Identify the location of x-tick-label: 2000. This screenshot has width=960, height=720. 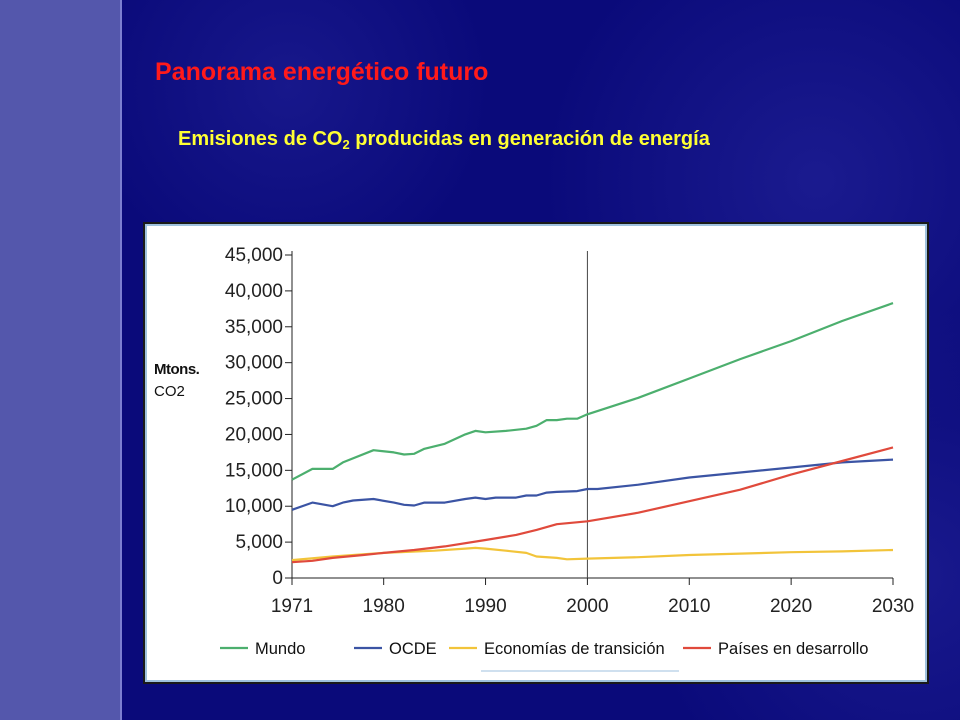
(587, 606).